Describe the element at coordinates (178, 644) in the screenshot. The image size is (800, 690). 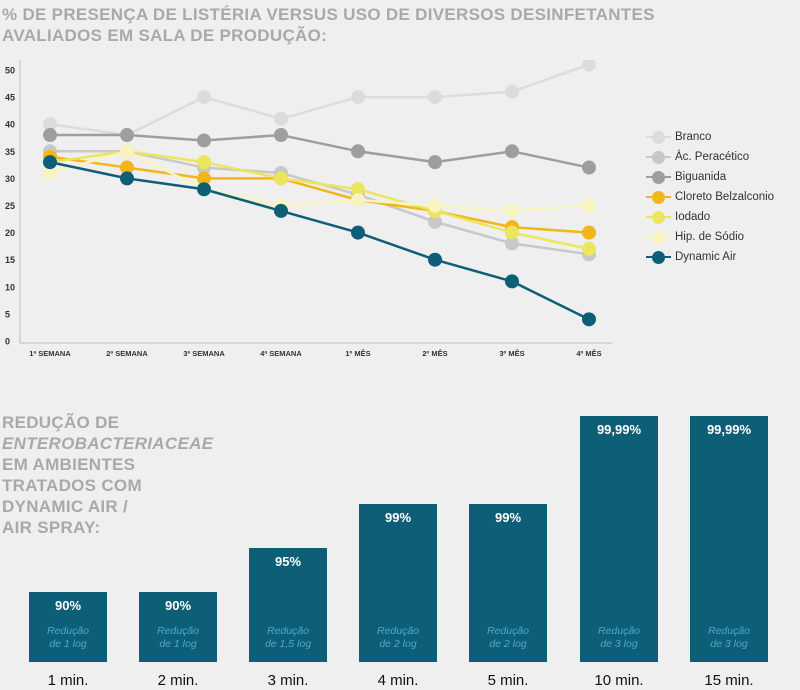
I see `bar-subtitle: de 1 log` at that location.